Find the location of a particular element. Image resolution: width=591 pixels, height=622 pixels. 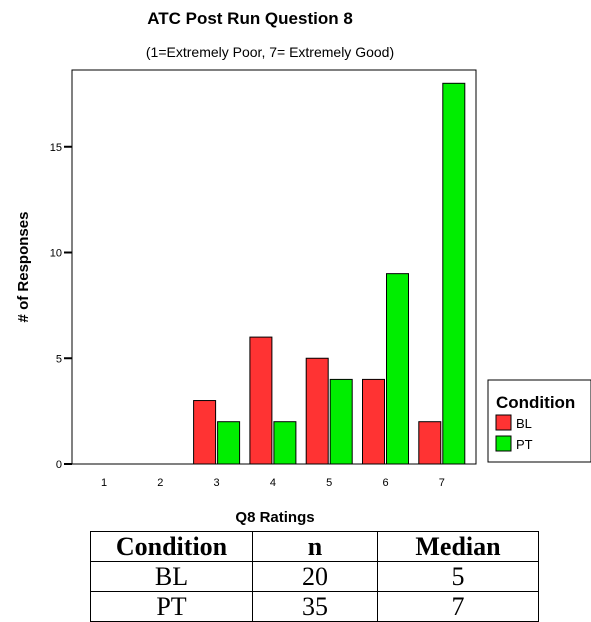

chart-title: ATC Post Run Question 8 is located at coordinates (250, 18).